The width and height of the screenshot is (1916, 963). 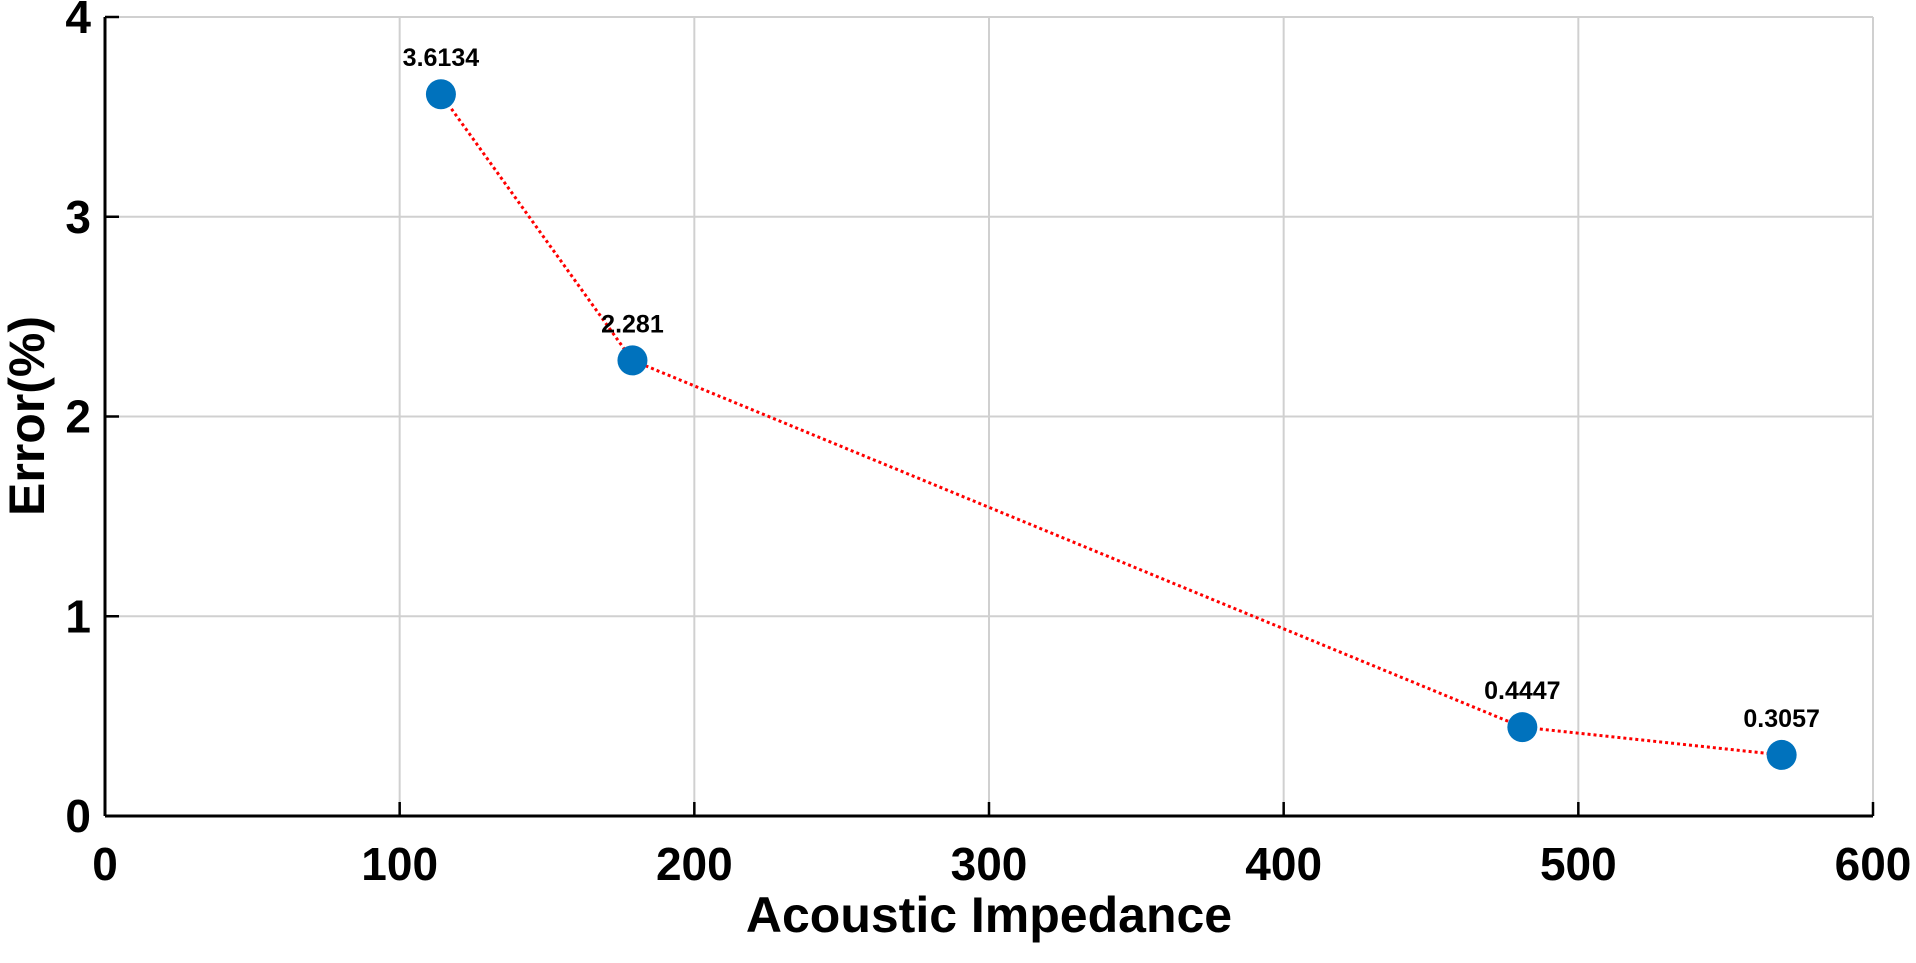 What do you see at coordinates (1283, 864) in the screenshot?
I see `x-tick-label: 400` at bounding box center [1283, 864].